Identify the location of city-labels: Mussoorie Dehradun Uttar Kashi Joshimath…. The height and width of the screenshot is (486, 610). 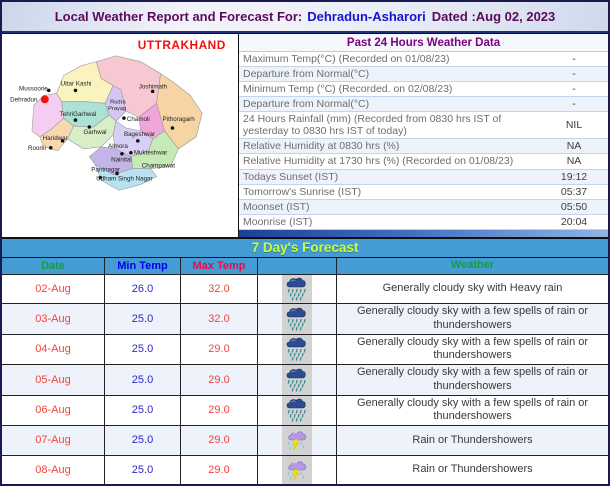
(102, 131).